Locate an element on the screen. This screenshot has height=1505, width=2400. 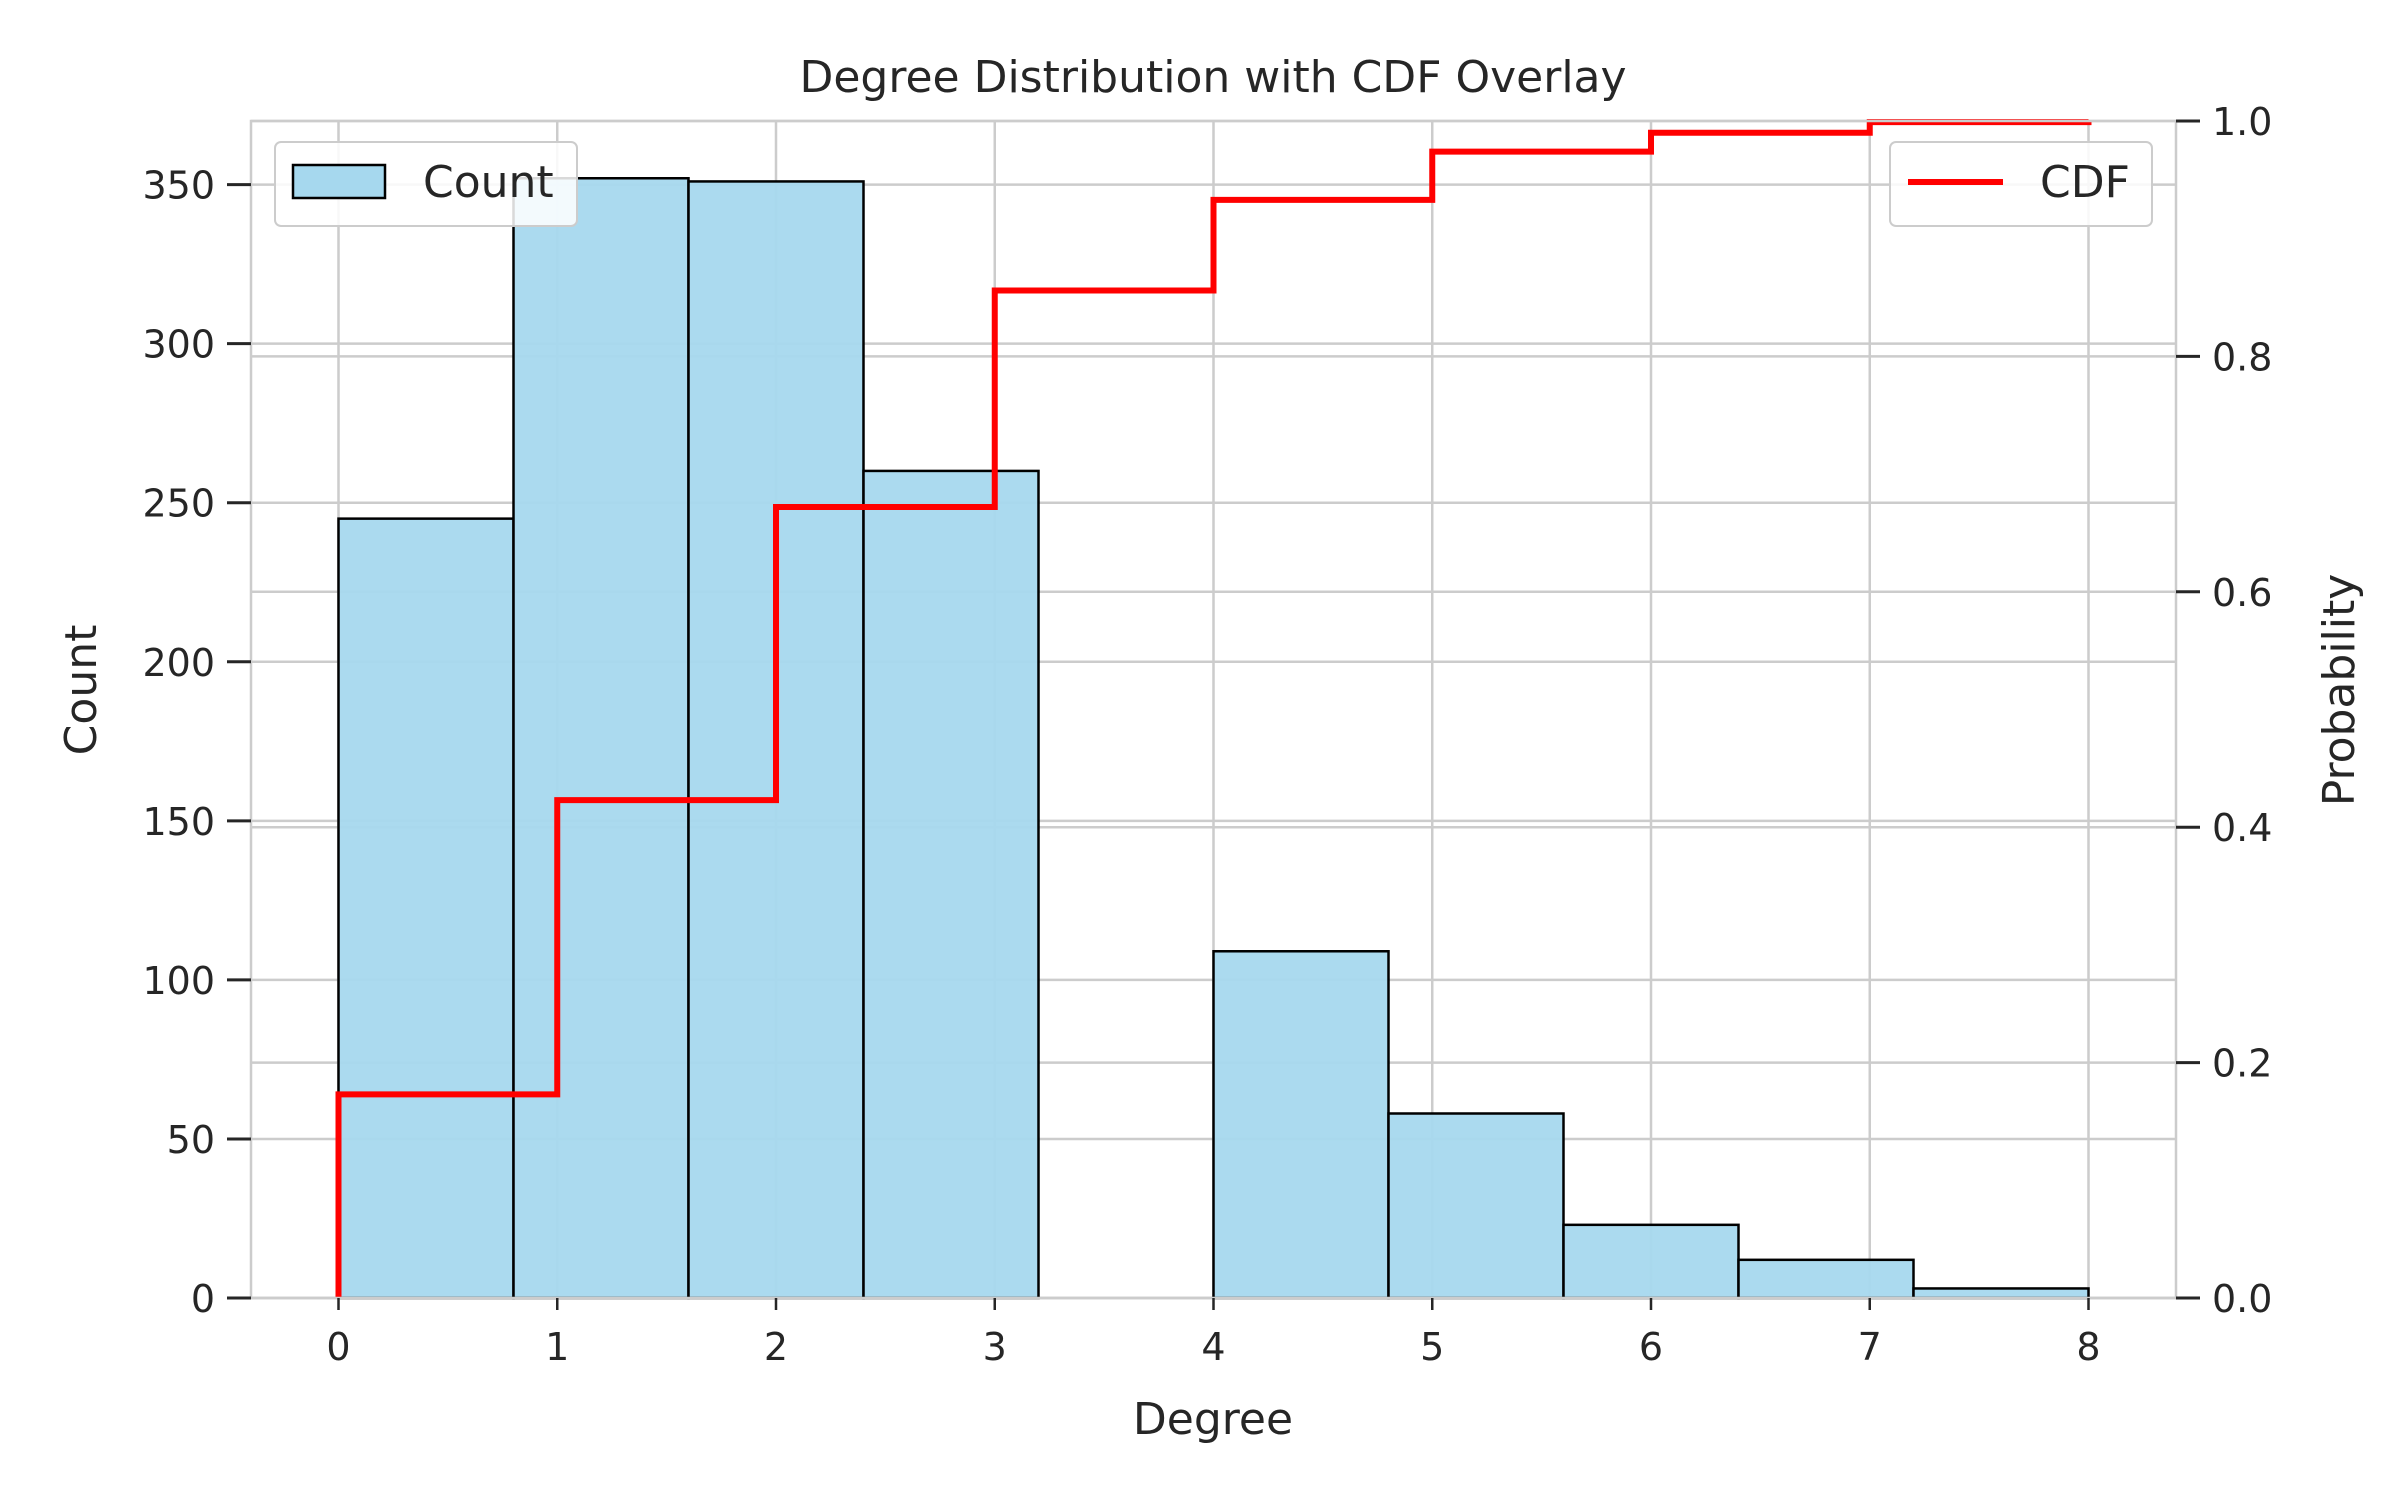
y2-tick-label: 1.0 is located at coordinates (2242, 122).